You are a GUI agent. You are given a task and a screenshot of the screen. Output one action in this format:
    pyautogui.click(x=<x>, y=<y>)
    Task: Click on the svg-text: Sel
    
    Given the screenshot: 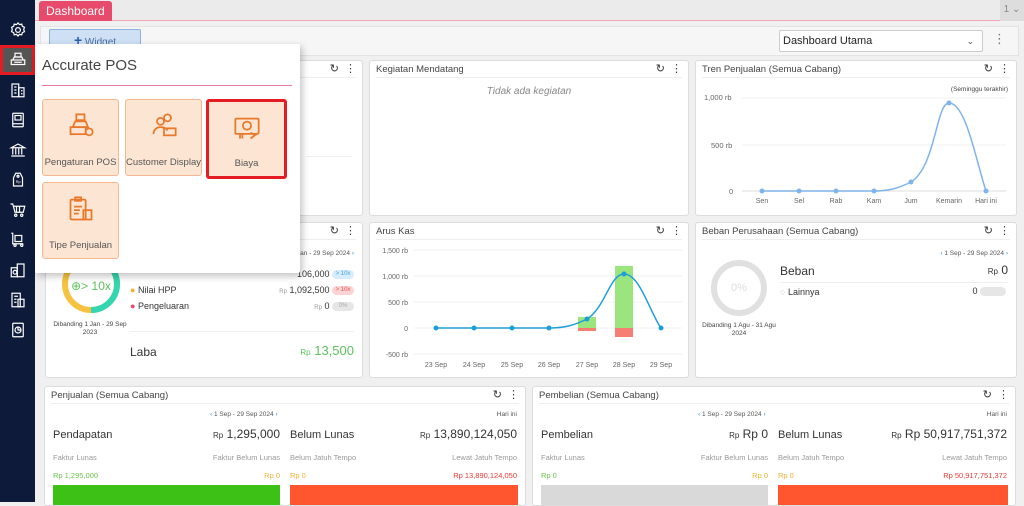 What is the action you would take?
    pyautogui.click(x=799, y=201)
    